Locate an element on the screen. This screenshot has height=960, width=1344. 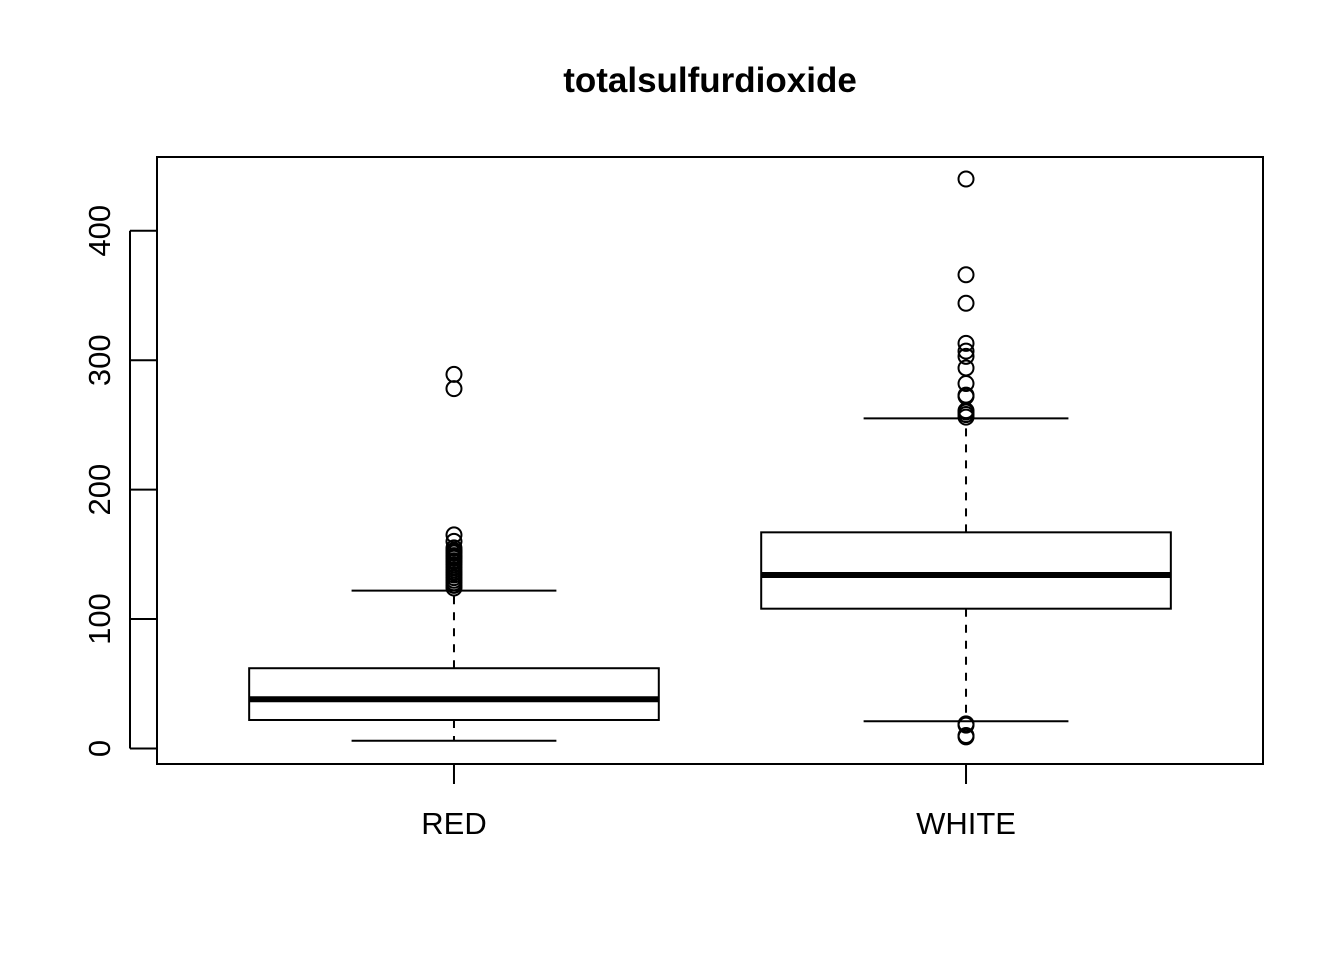
chart-title: totalsulfurdioxide is located at coordinates (710, 80).